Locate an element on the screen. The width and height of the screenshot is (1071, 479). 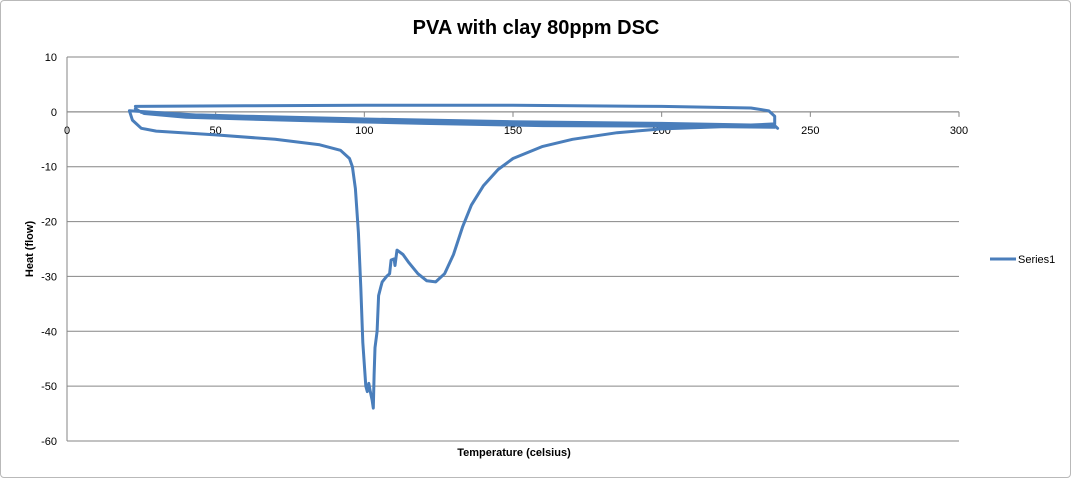
x-tick-label: 300 is located at coordinates (959, 131).